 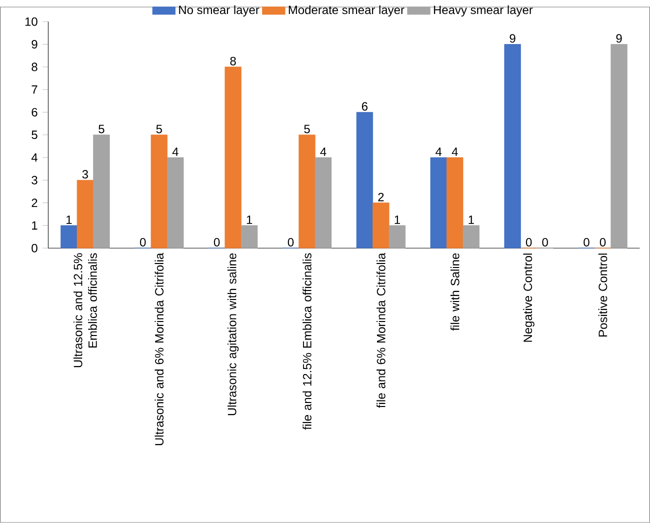 What do you see at coordinates (455, 292) in the screenshot?
I see `x-tick-label: file with Saline` at bounding box center [455, 292].